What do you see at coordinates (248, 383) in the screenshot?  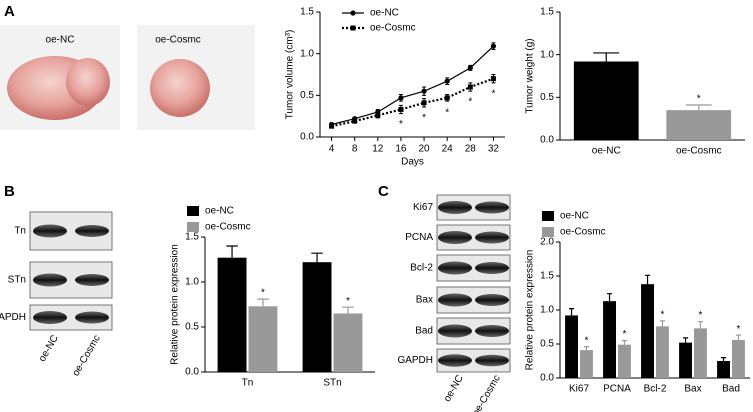 I see `x-tick-label: Tn` at bounding box center [248, 383].